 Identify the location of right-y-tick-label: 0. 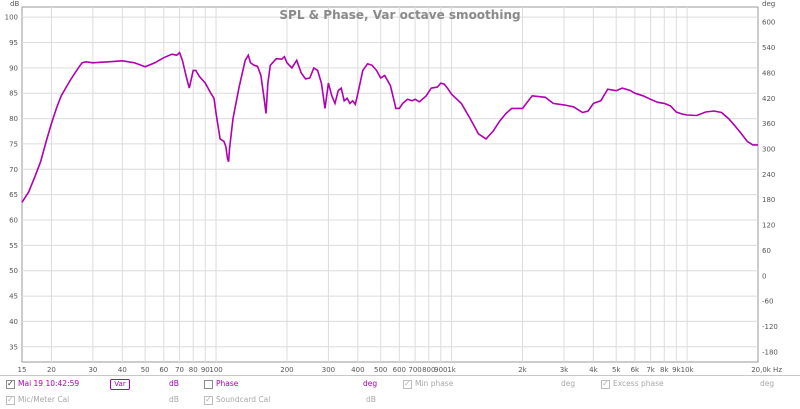
(764, 276).